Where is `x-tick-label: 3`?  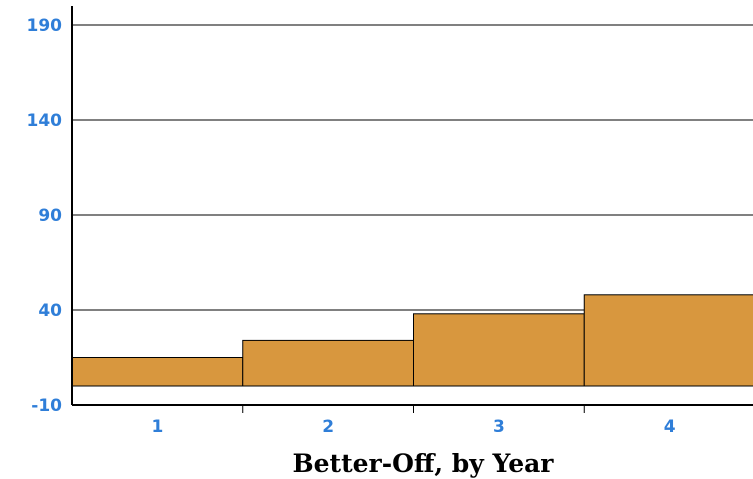
x-tick-label: 3 is located at coordinates (499, 427).